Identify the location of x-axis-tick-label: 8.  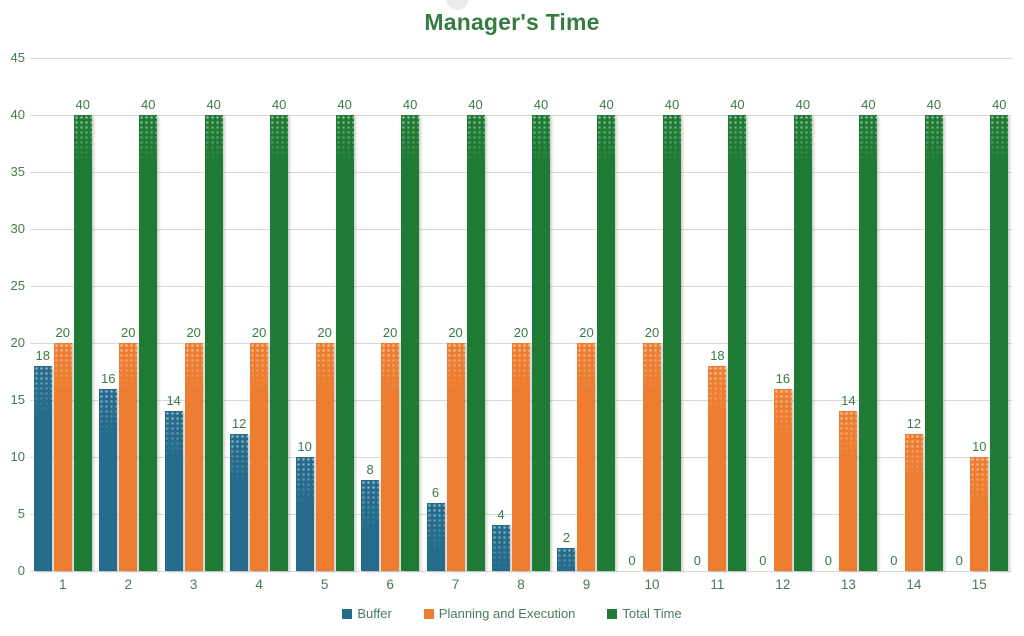
(521, 584).